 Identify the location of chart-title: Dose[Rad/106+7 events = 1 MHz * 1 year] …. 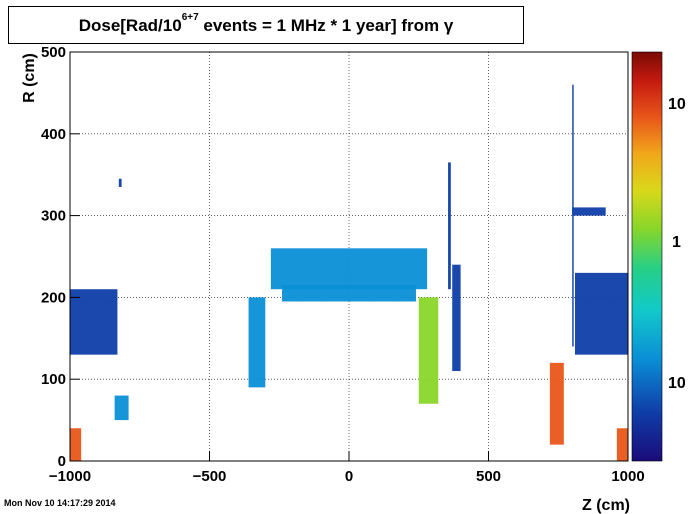
(266, 24).